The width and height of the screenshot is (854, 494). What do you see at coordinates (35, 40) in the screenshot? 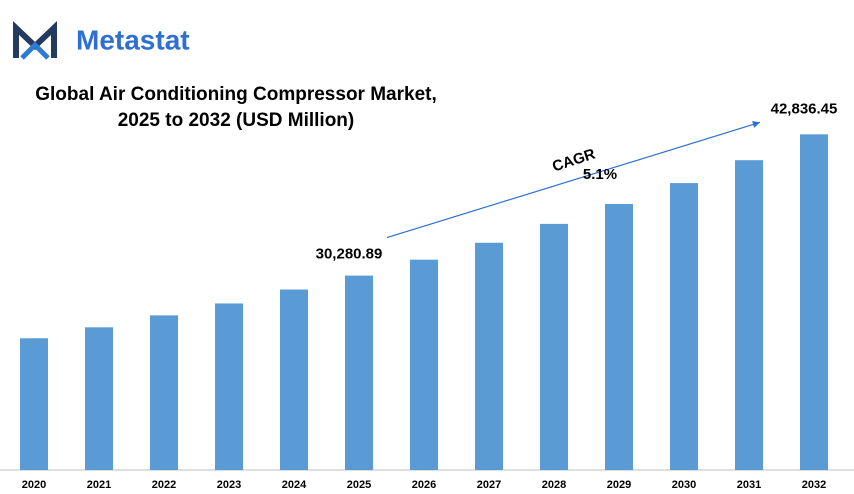
I see `logo-icon` at bounding box center [35, 40].